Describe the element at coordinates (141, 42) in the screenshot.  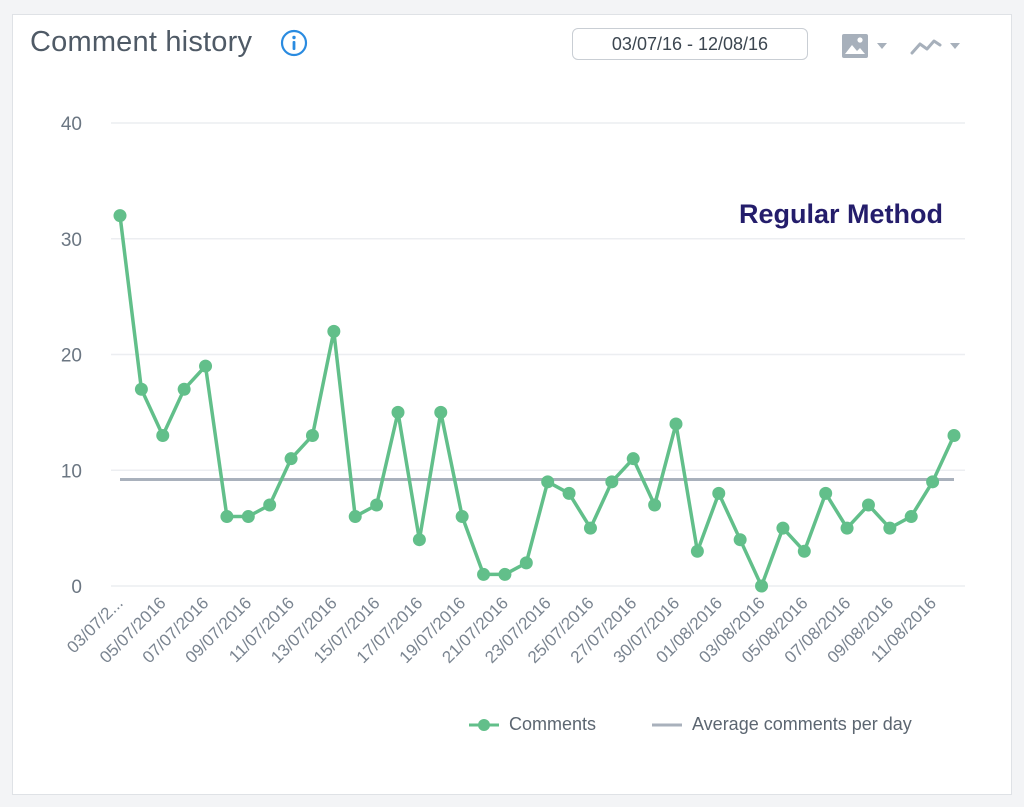
I see `chart-title: Comment history` at that location.